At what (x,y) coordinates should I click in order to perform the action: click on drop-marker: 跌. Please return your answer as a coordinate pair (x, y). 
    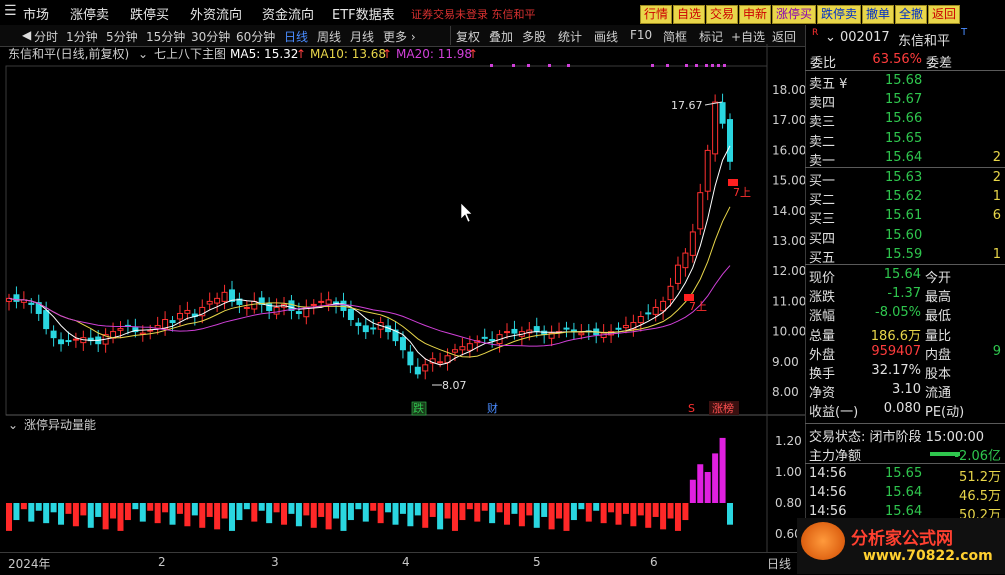
    Looking at the image, I should click on (418, 408).